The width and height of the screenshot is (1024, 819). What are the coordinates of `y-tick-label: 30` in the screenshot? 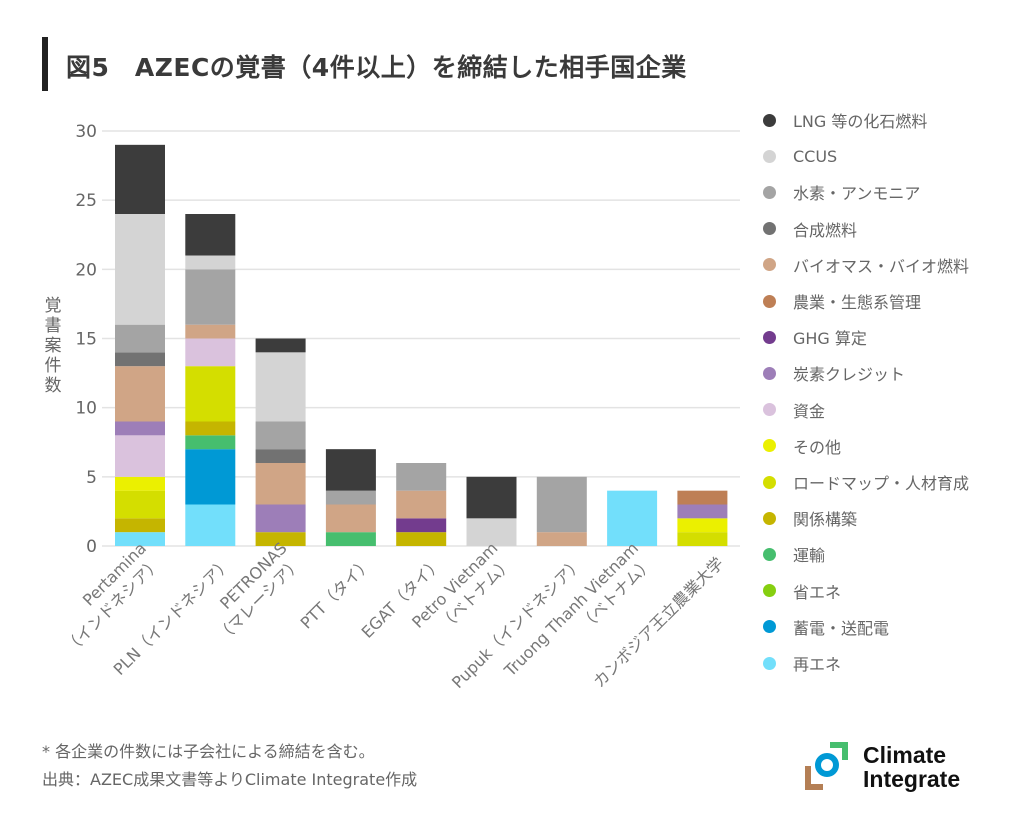 It's located at (86, 132).